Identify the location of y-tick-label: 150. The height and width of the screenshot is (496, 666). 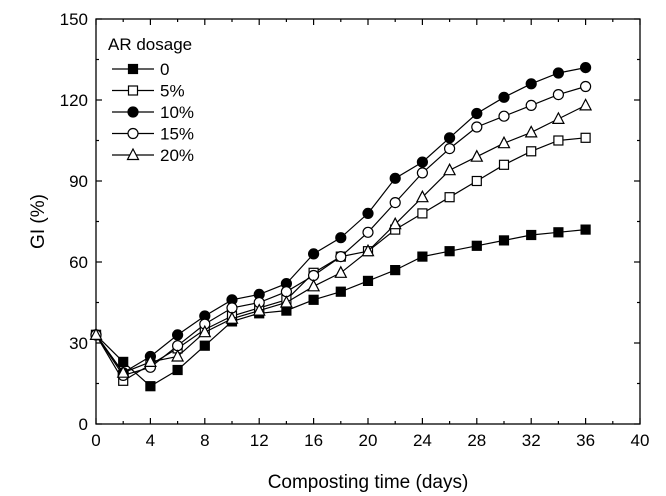
(74, 19).